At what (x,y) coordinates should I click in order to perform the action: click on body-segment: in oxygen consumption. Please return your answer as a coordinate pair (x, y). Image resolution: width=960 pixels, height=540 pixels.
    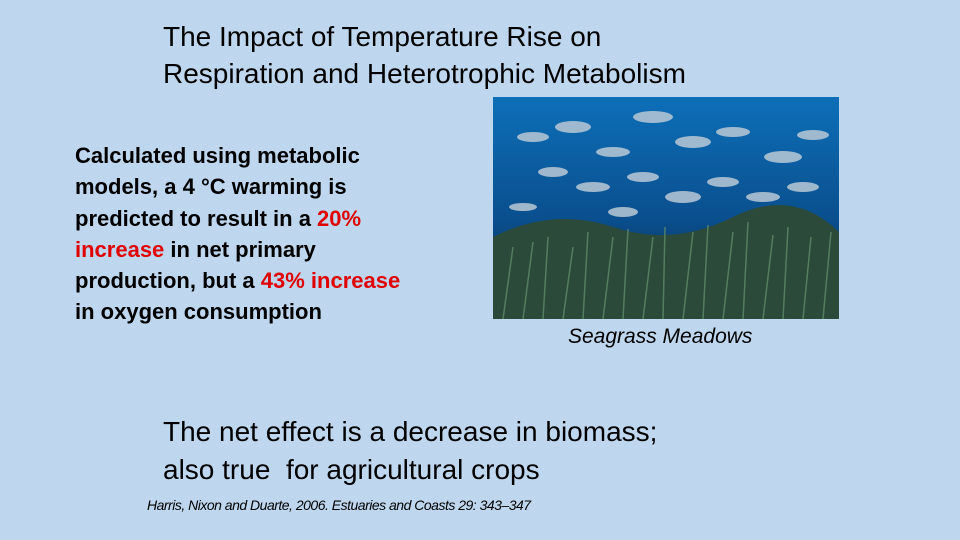
    Looking at the image, I should click on (198, 312).